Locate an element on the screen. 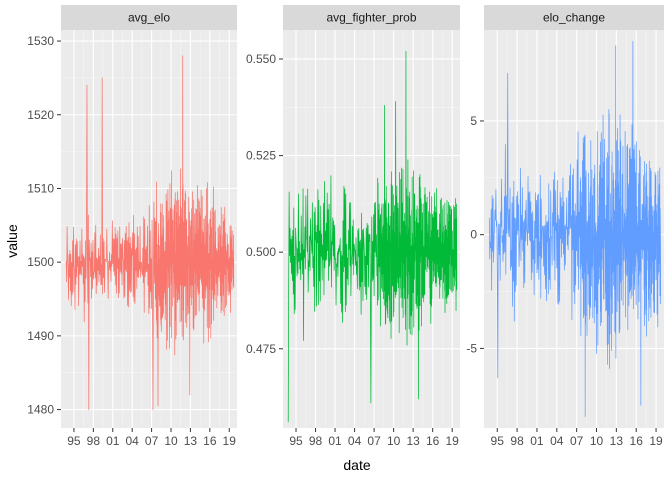  y-tick-label: 0.550 is located at coordinates (261, 59).